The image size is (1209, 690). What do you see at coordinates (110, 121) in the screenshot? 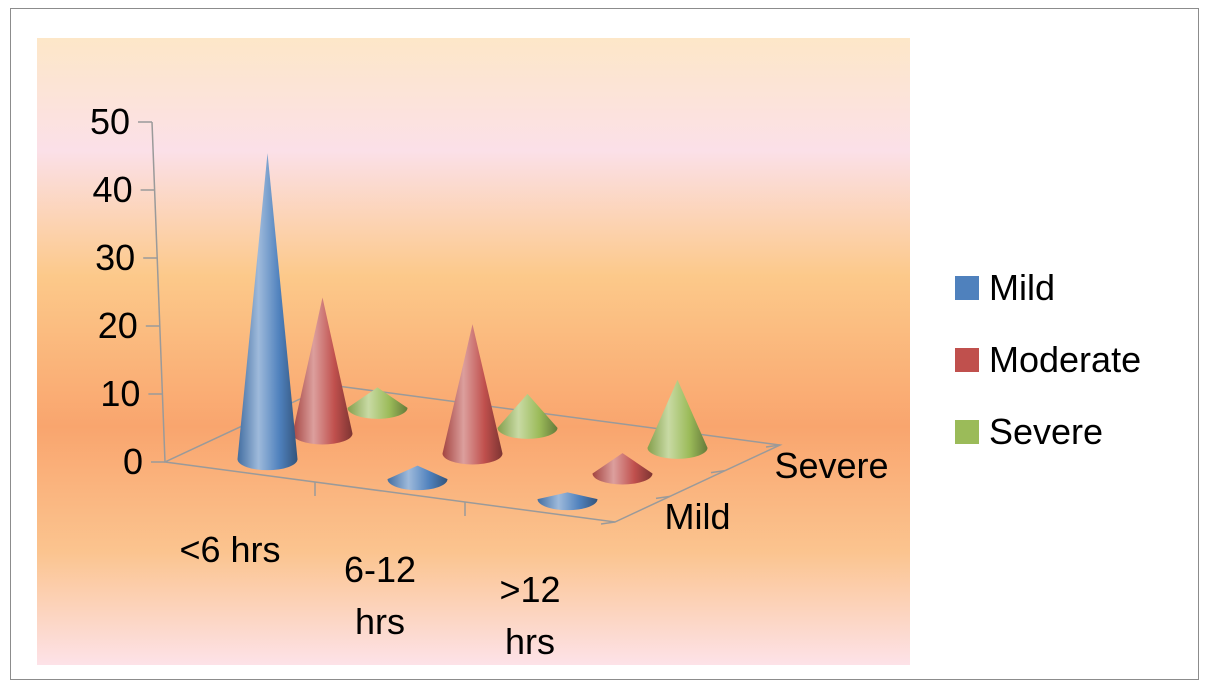
I see `y-tick-label: 50` at bounding box center [110, 121].